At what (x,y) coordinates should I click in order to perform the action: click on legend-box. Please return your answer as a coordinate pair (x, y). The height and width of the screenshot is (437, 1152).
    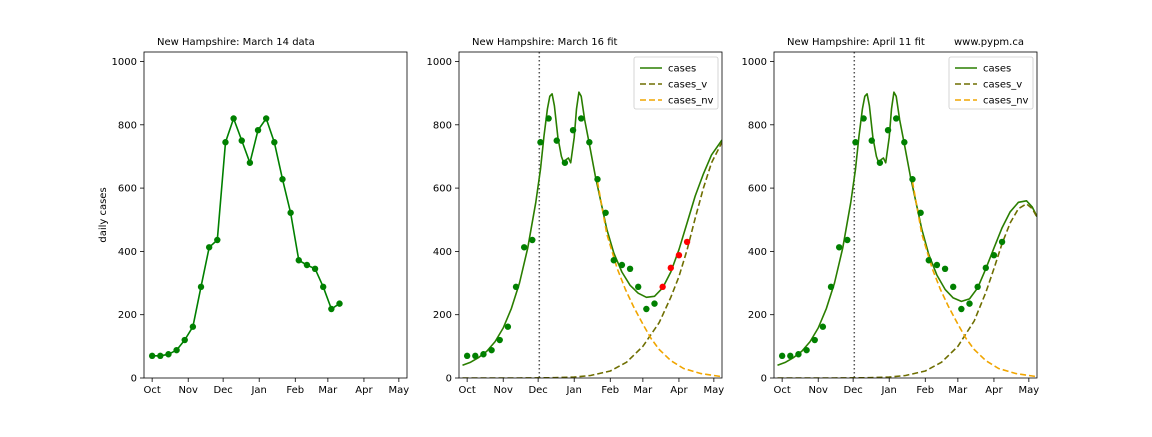
    Looking at the image, I should click on (991, 83).